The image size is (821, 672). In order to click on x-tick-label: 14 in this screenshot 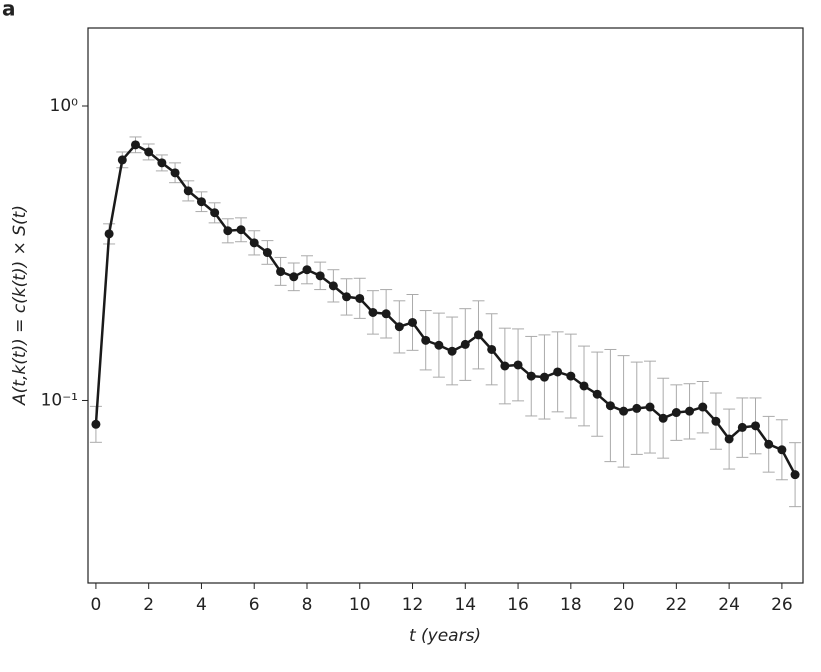, I will do `click(465, 605)`.